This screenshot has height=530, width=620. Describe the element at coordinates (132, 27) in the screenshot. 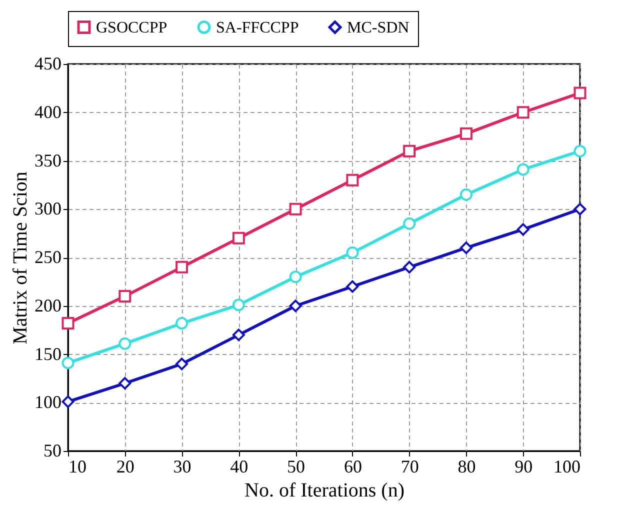

I see `legend-label: GSOCCPP` at that location.